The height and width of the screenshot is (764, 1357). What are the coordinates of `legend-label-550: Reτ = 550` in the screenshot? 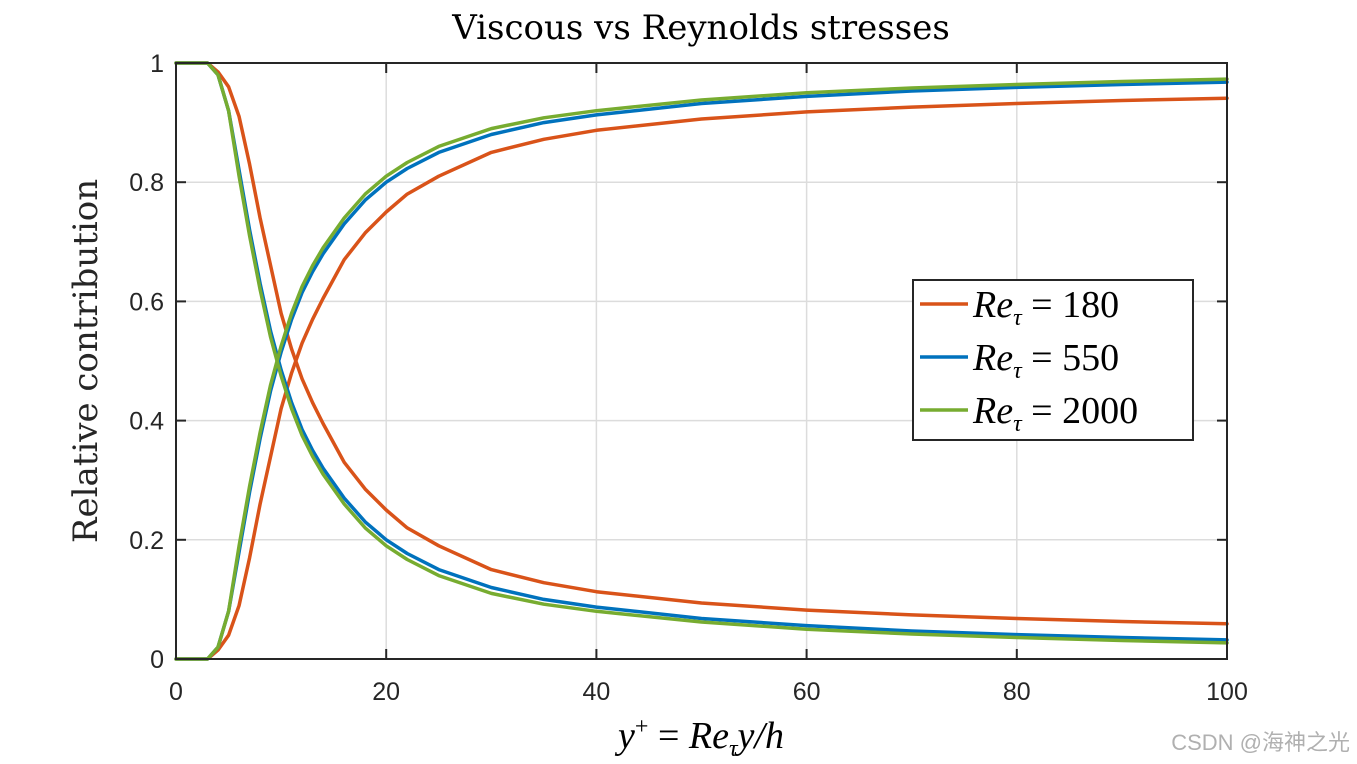 It's located at (1045, 360).